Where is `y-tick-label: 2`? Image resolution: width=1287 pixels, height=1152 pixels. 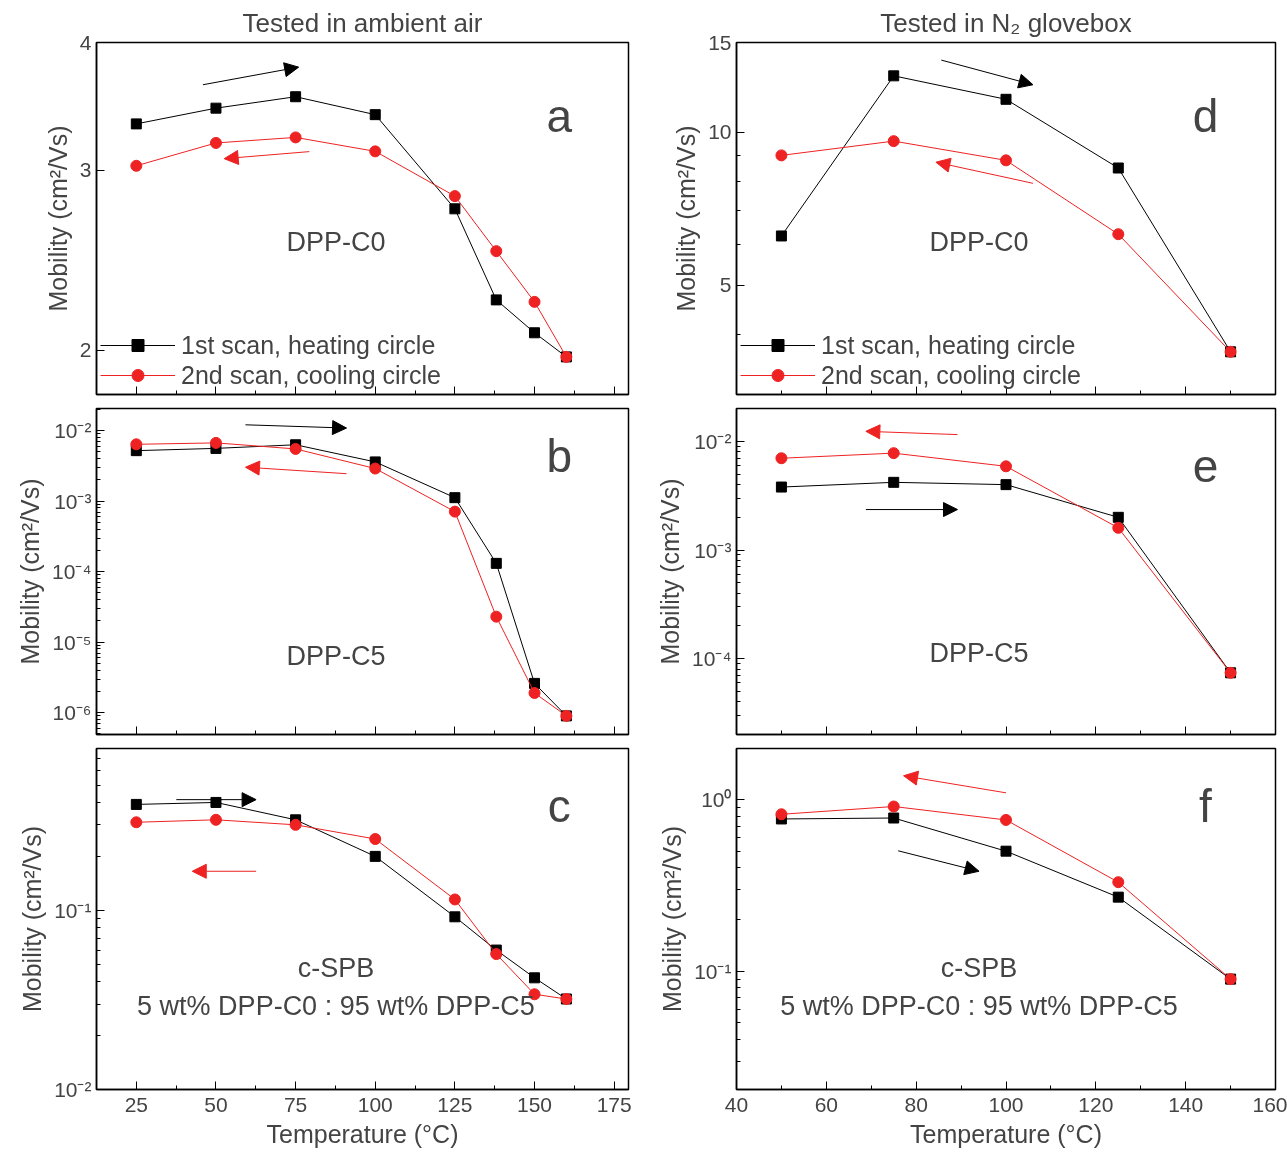 y-tick-label: 2 is located at coordinates (85, 350).